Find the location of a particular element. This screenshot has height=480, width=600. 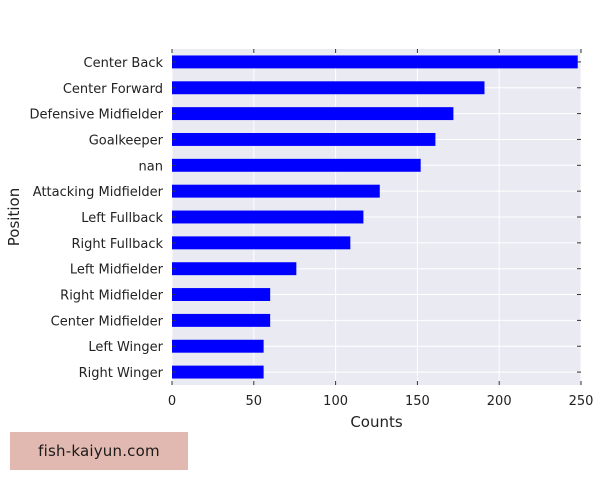

y-tick-label: Center Back is located at coordinates (124, 63).